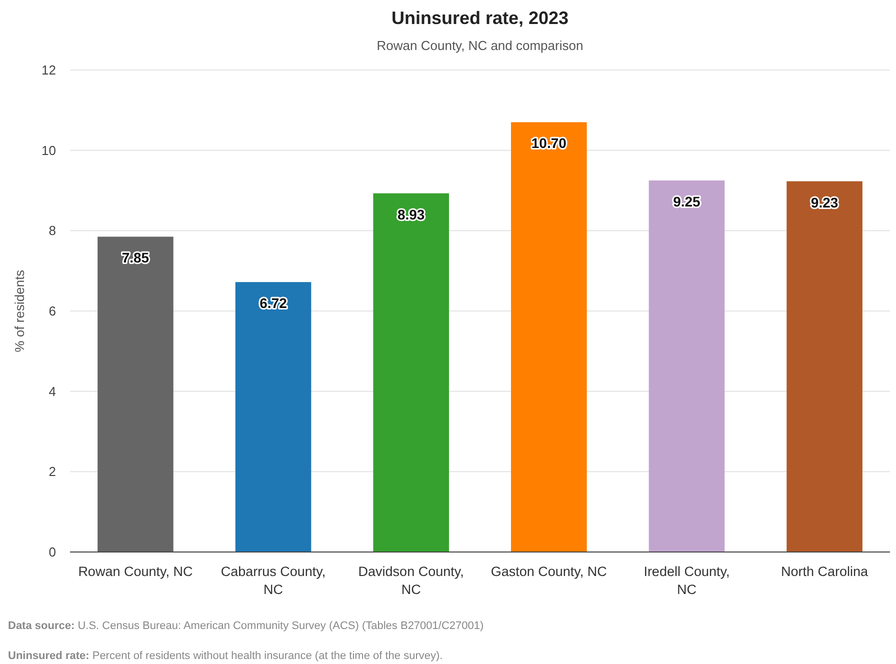  I want to click on data-label: 9.23, so click(824, 202).